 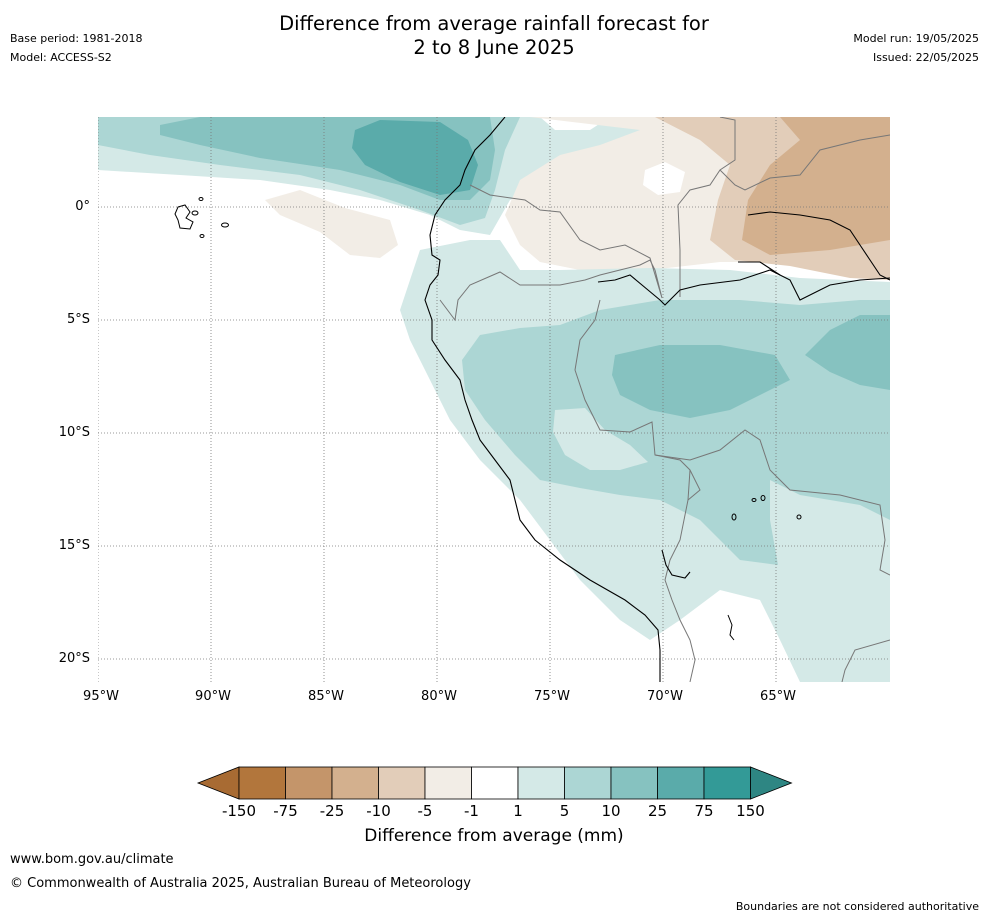 What do you see at coordinates (764, 568) in the screenshot?
I see `lakes` at bounding box center [764, 568].